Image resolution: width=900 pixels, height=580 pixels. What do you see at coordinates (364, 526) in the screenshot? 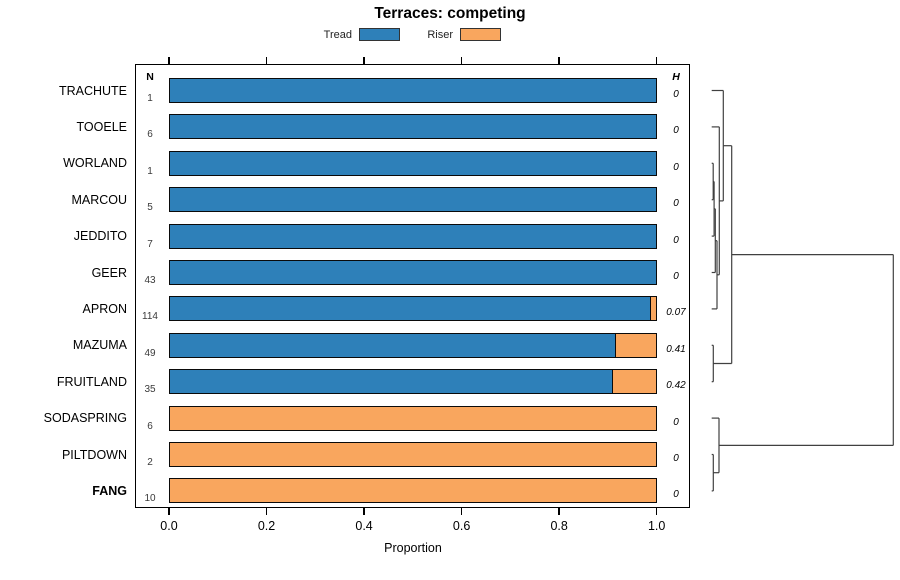
I see `x-tick-label: 0.4` at bounding box center [364, 526].